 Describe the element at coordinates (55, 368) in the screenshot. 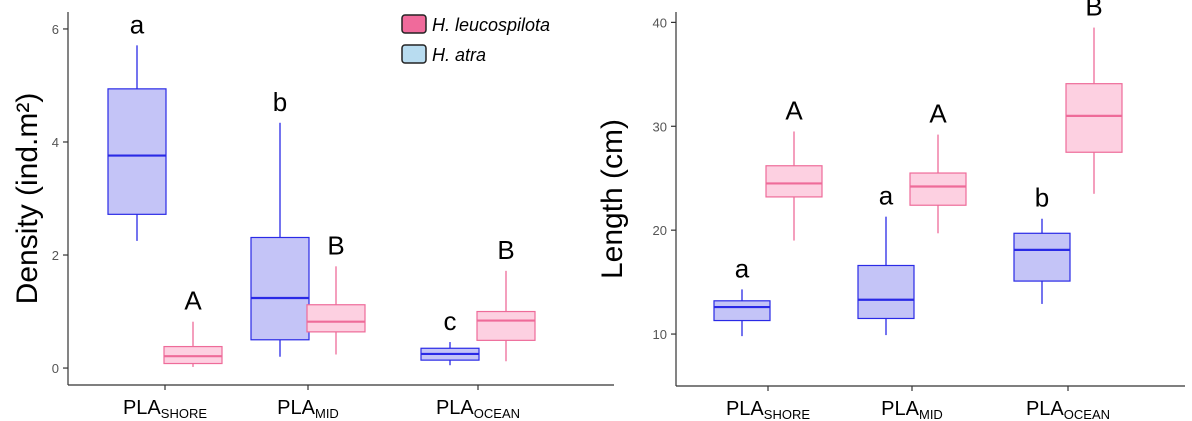

I see `y-tick-label: 0` at that location.